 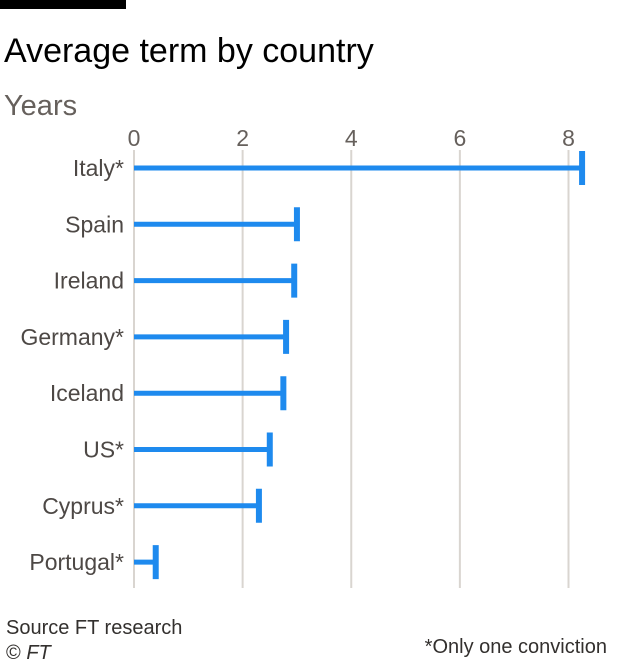 I want to click on category-label: Germany*, so click(x=72, y=337).